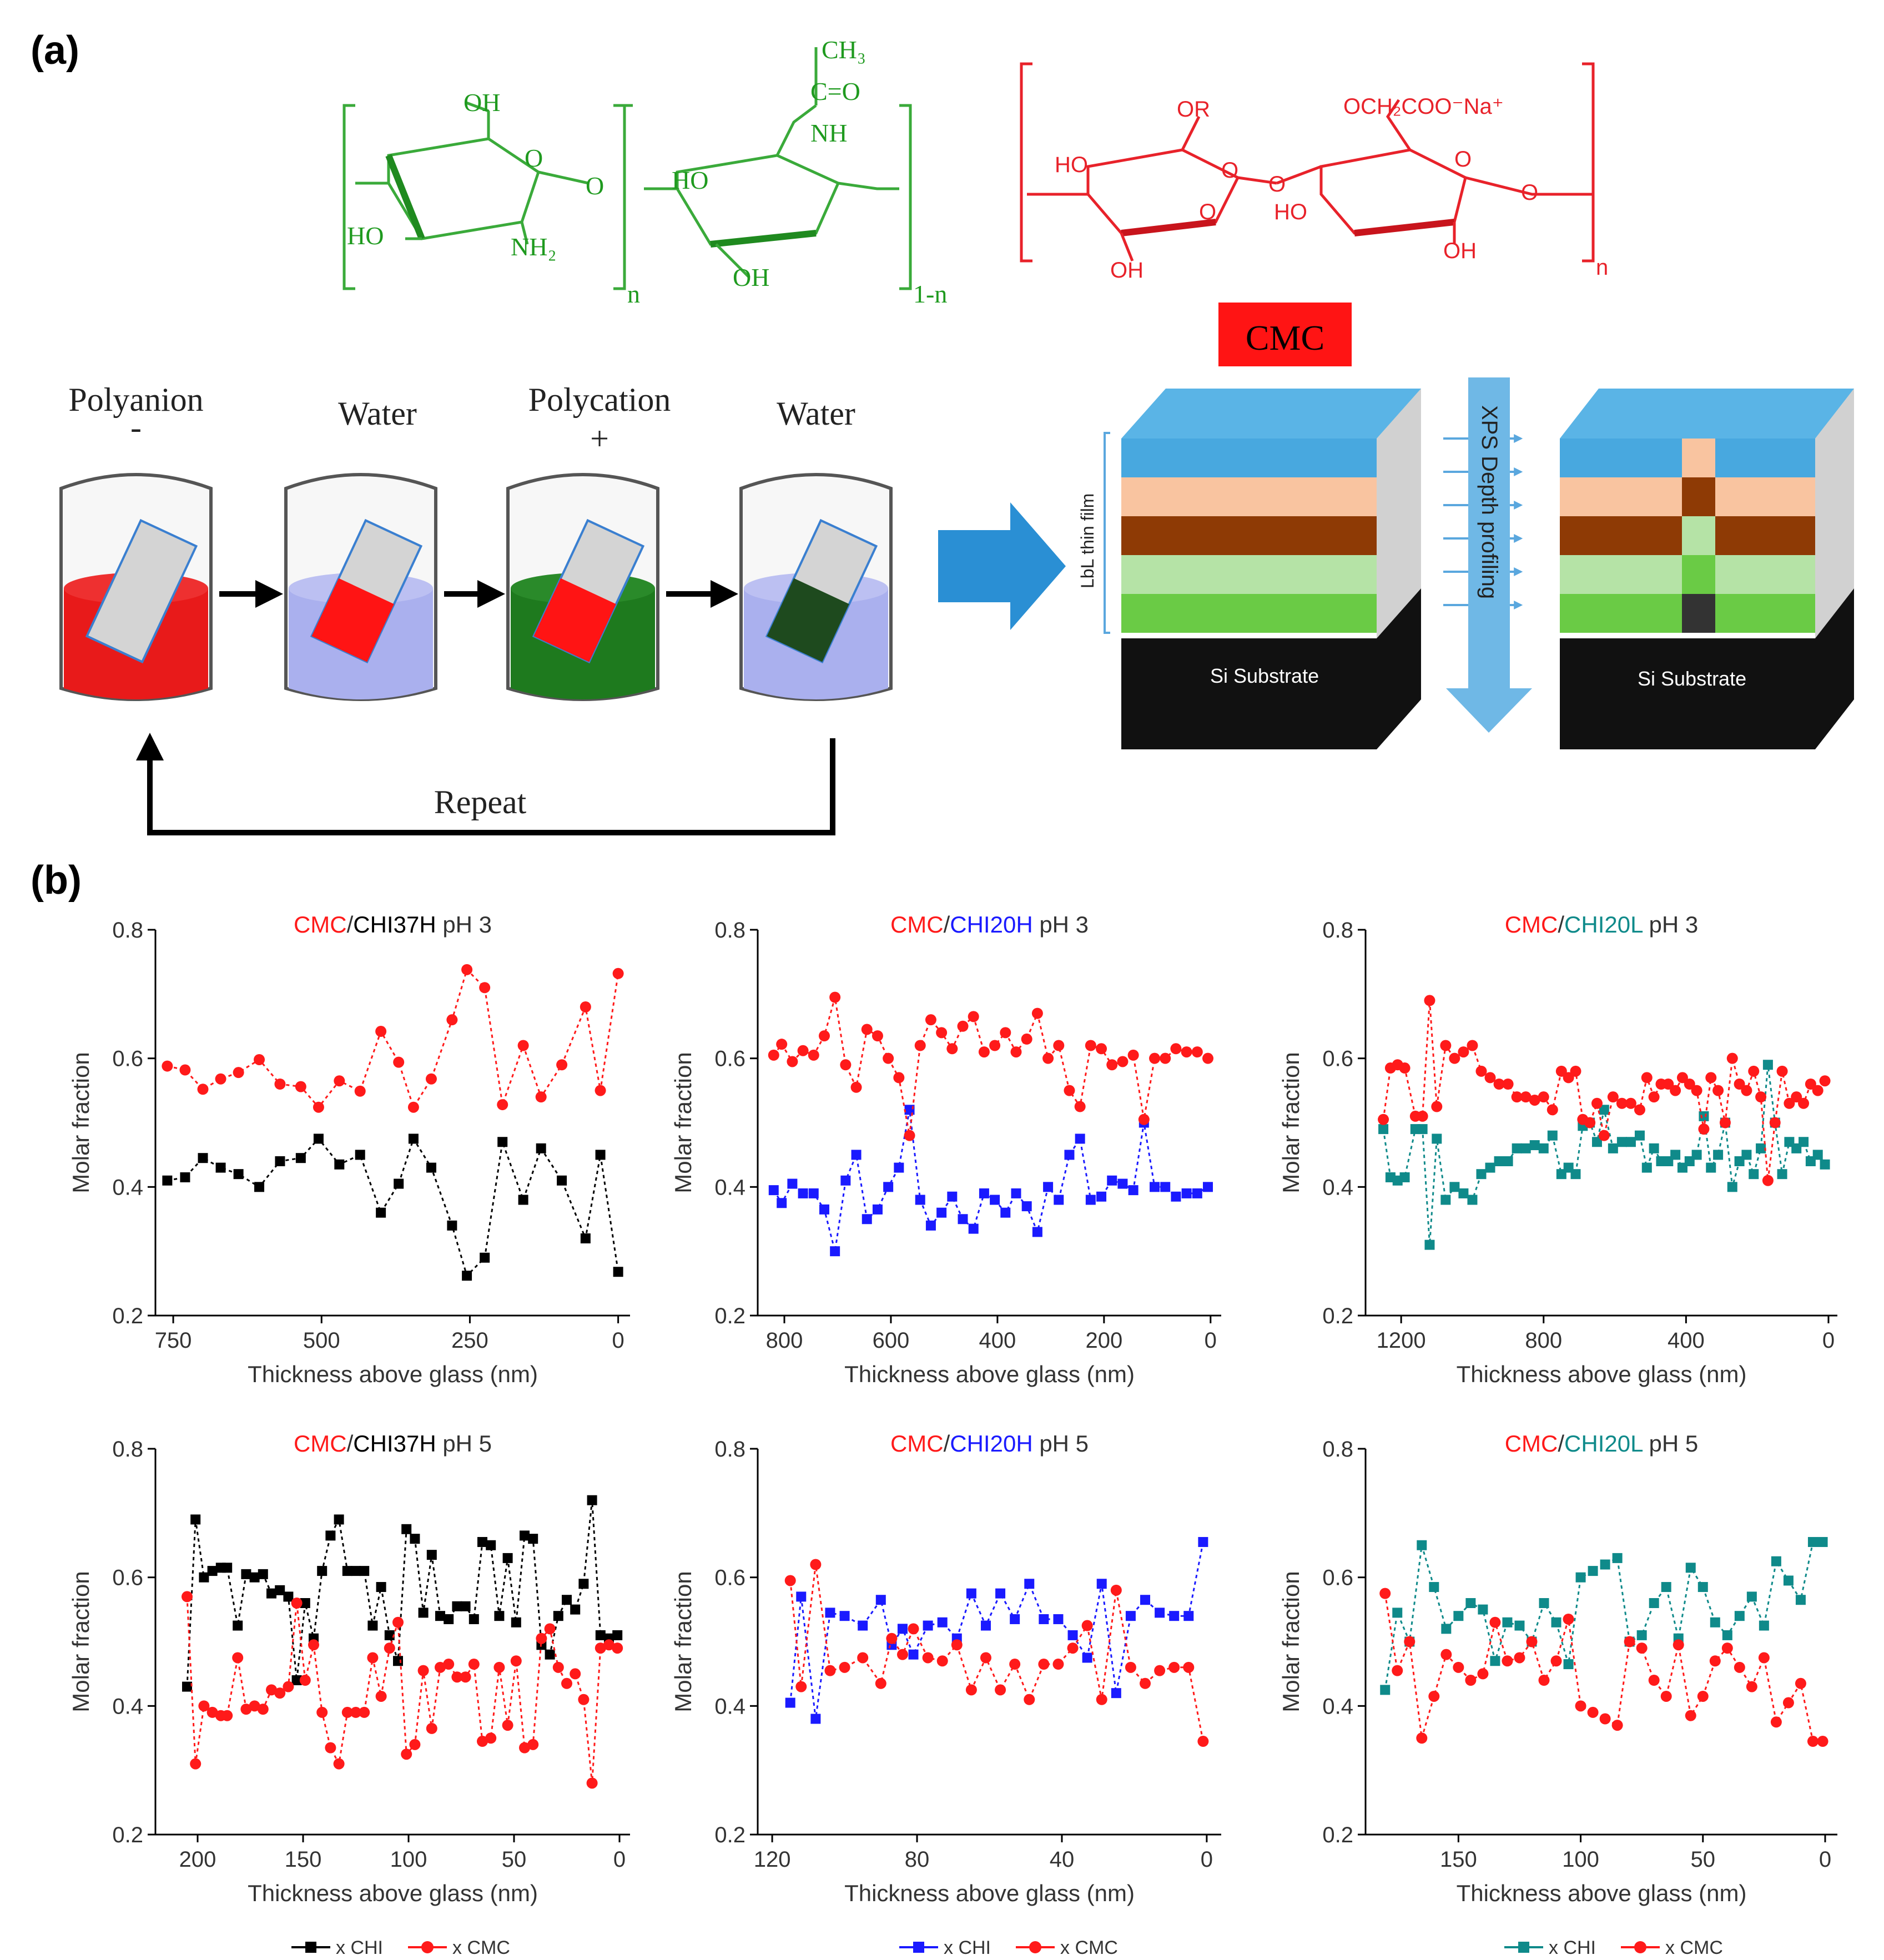 This screenshot has height=1960, width=1884. I want to click on legend-3-cmc: x CMC, so click(1694, 1947).